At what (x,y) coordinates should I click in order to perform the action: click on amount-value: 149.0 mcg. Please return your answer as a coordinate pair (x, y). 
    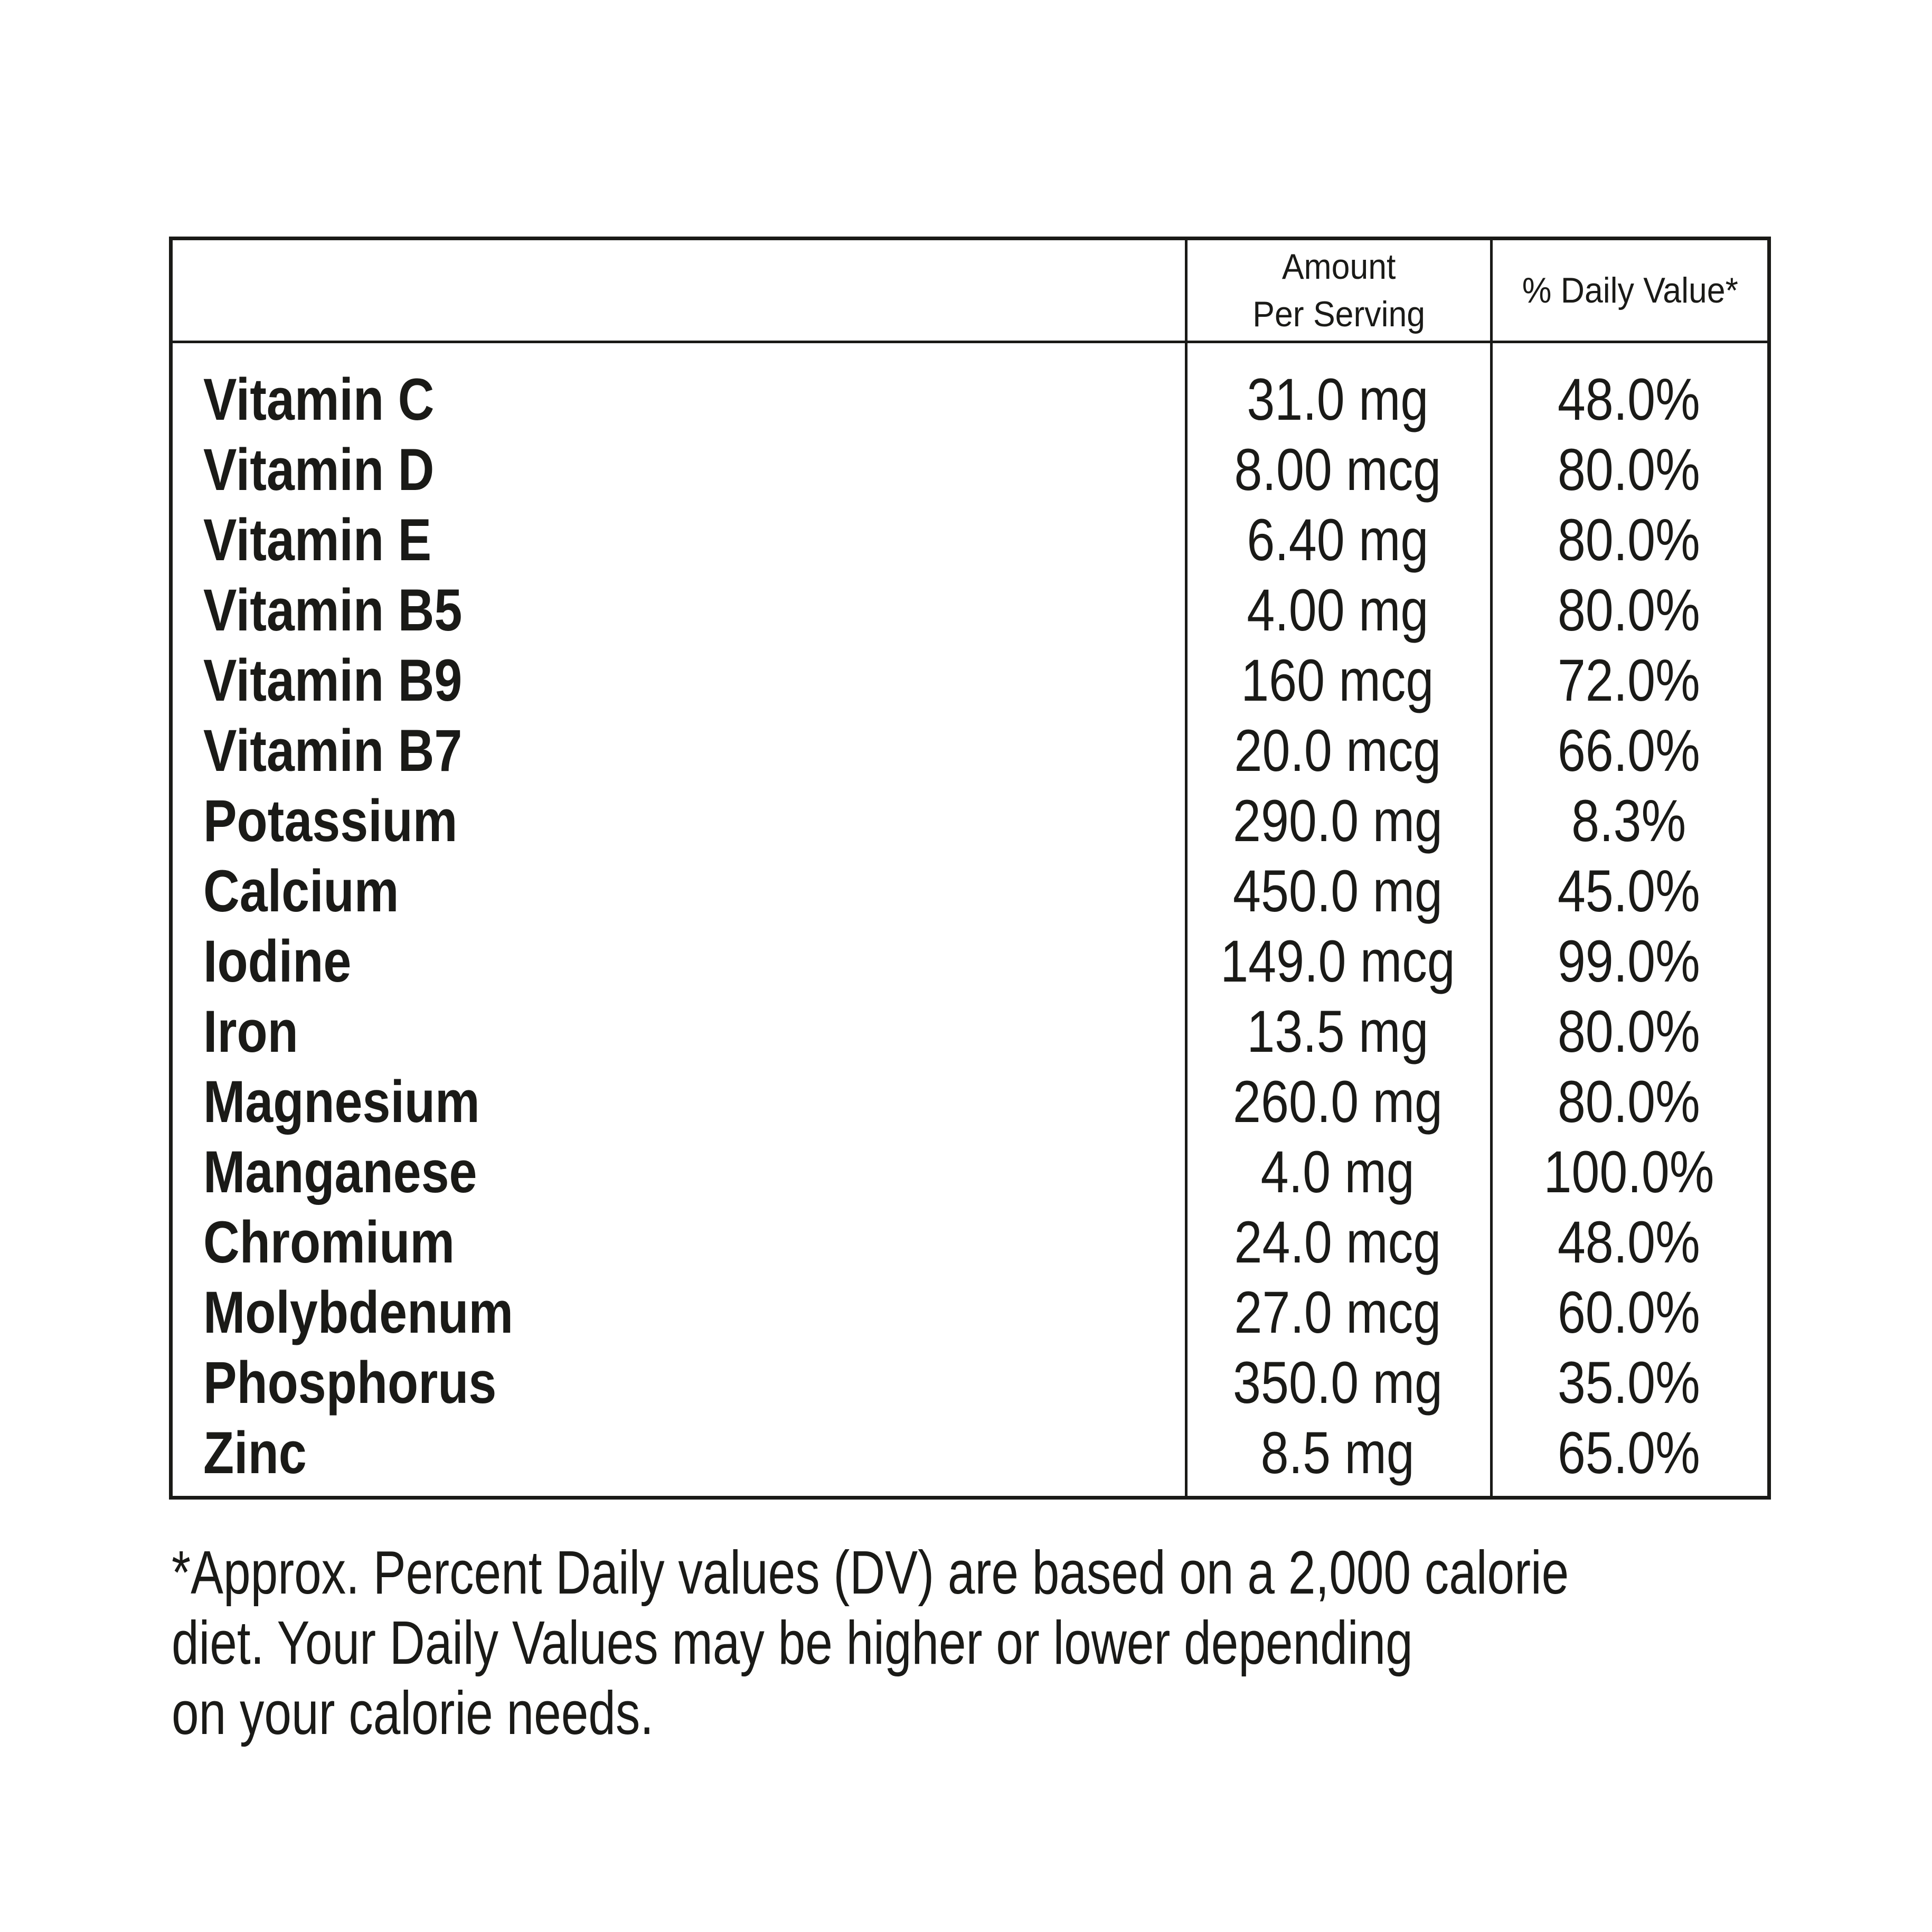
    Looking at the image, I should click on (1337, 961).